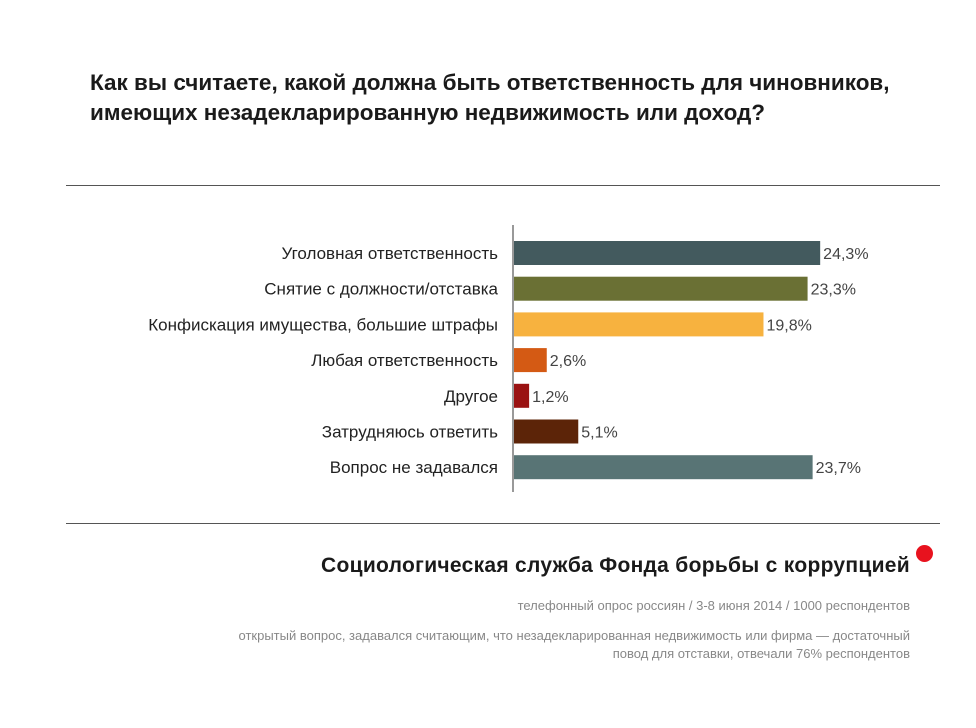  What do you see at coordinates (568, 361) in the screenshot?
I see `value-label: 2,6%` at bounding box center [568, 361].